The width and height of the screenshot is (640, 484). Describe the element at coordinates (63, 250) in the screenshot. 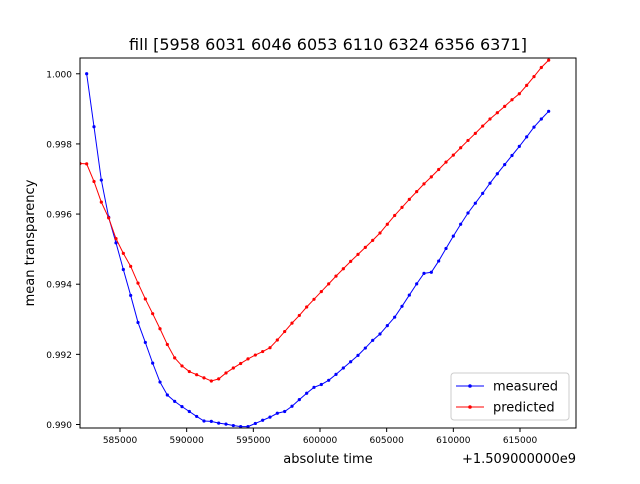

I see `y-axis: 0.990 0.992 0.994 0.996 0.998 1.000` at that location.